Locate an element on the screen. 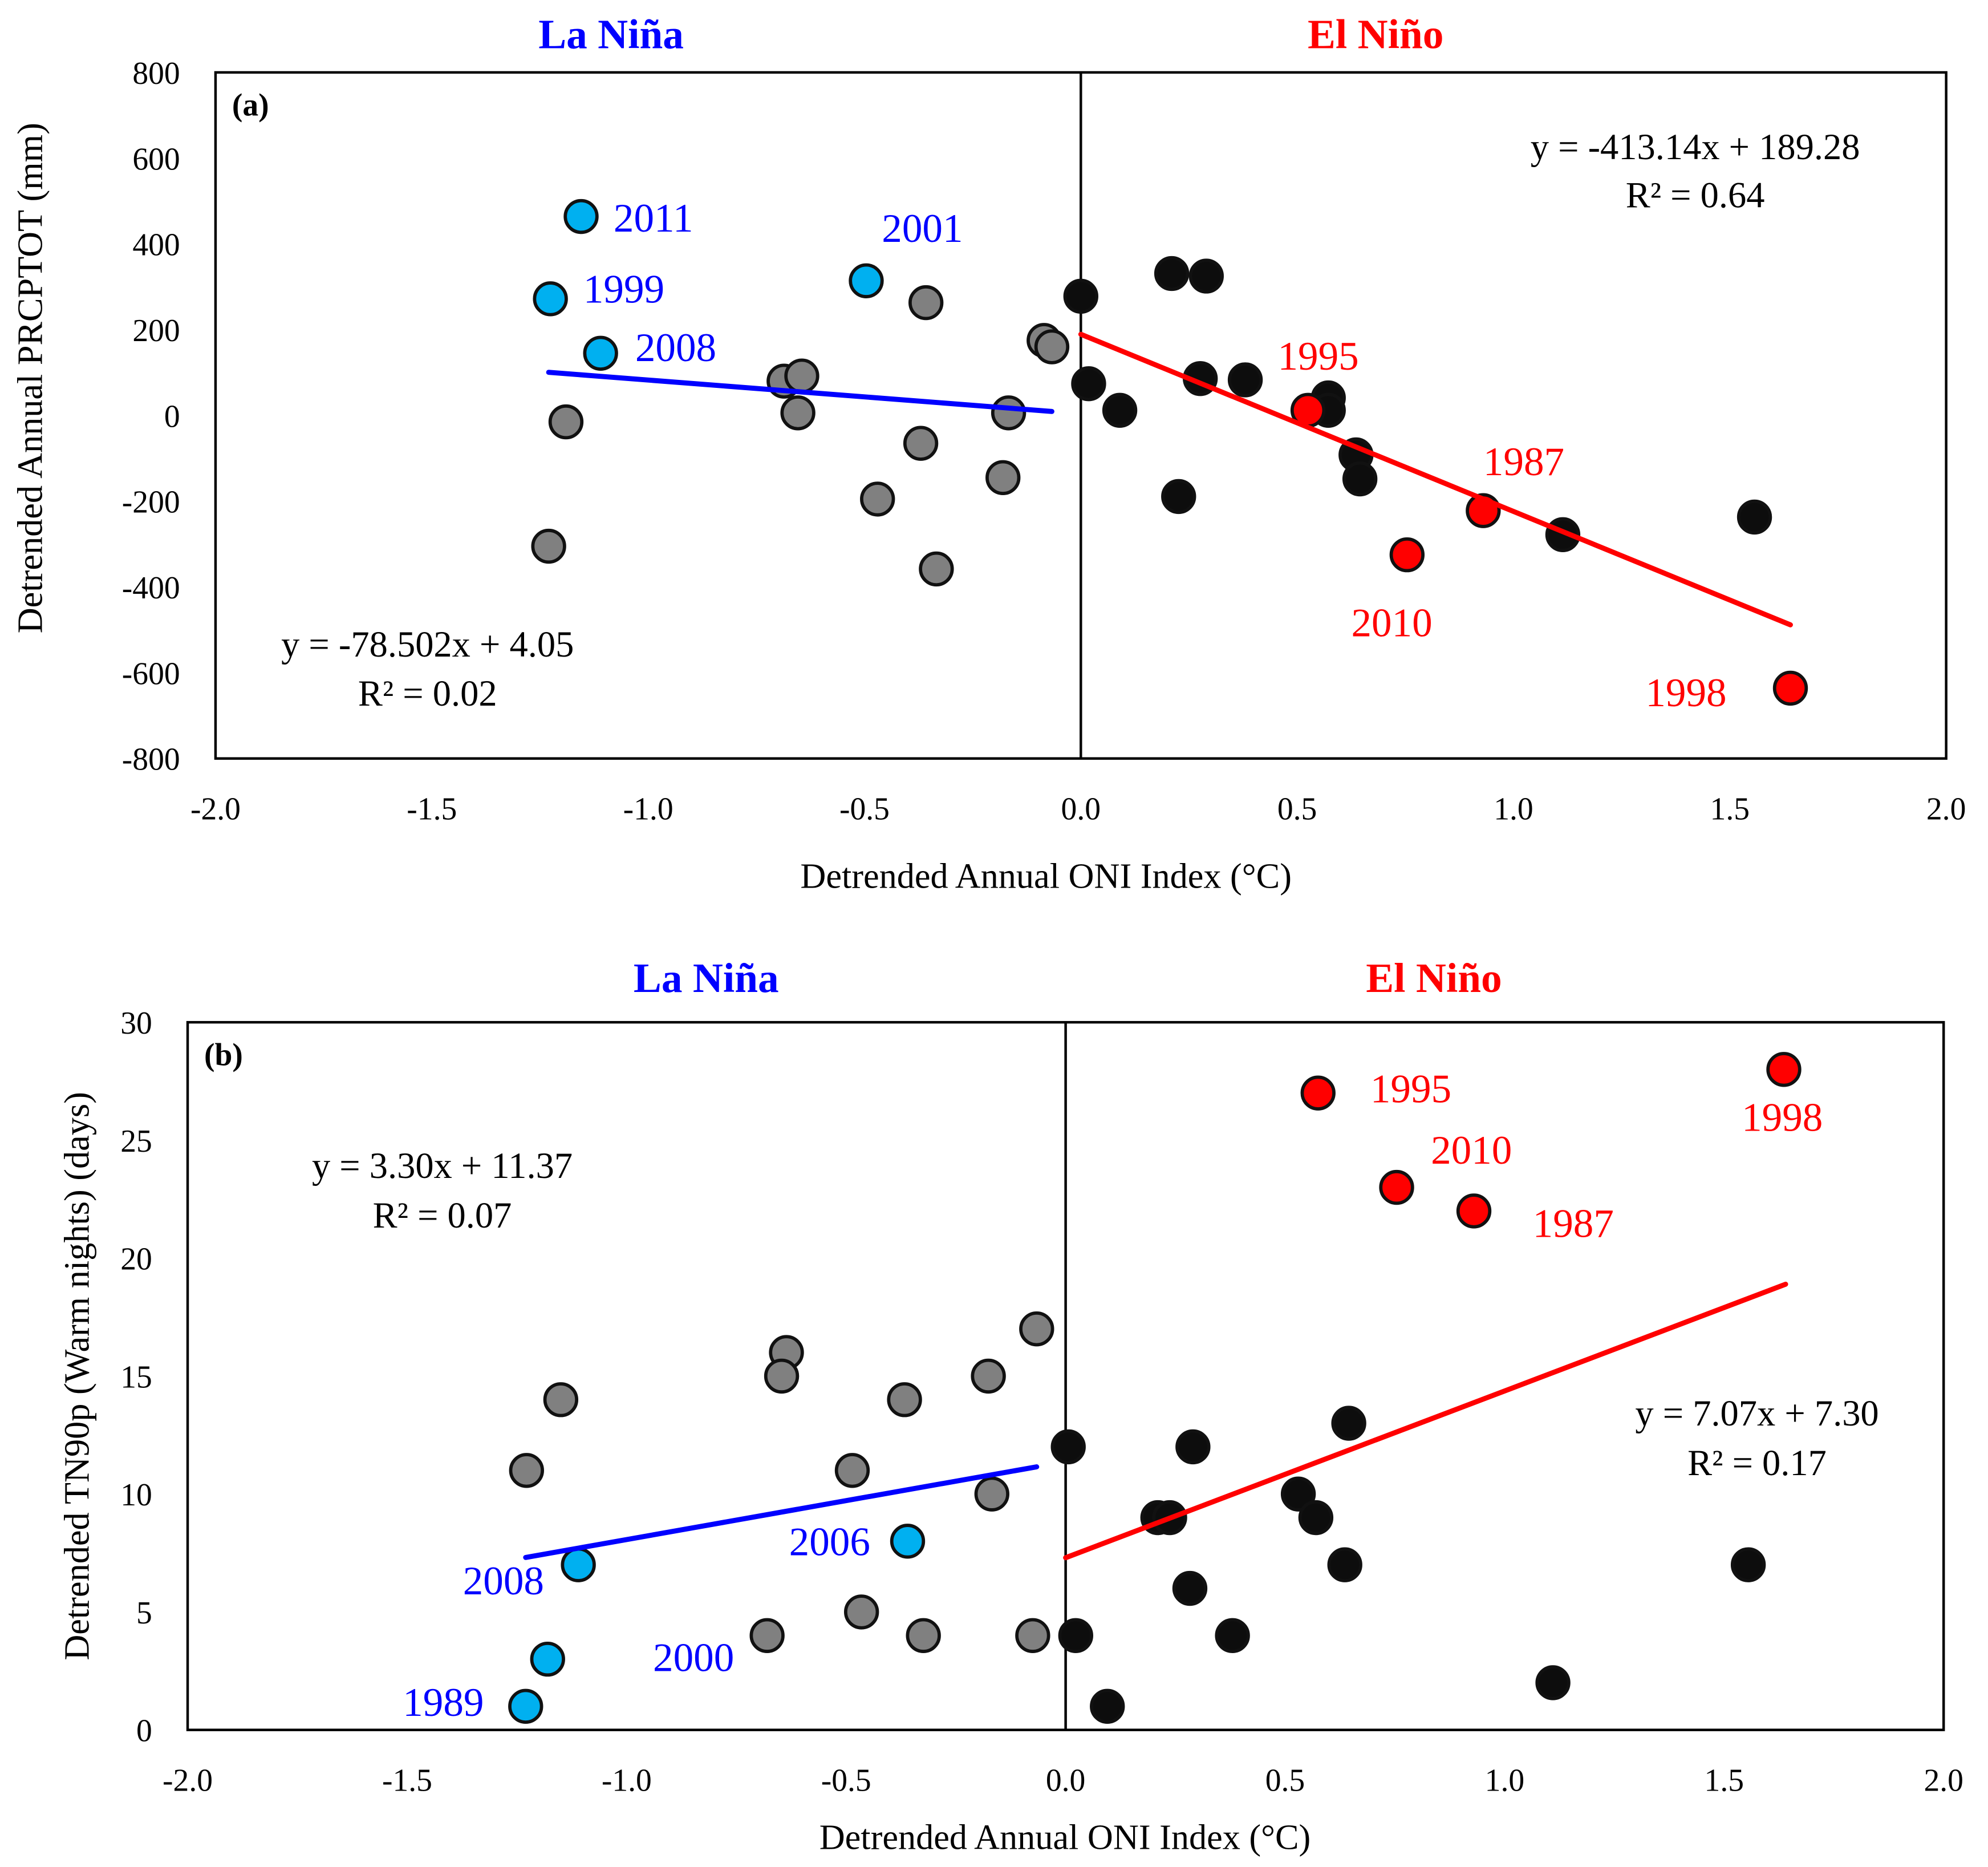  panel-b-regression-equation: y = 3.30x + 11.37 is located at coordinates (442, 1165).